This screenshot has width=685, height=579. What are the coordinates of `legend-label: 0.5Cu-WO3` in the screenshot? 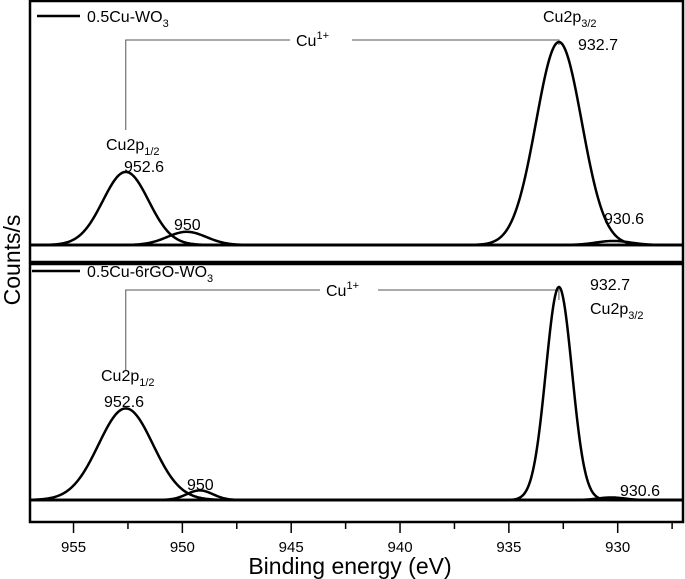 It's located at (128, 19).